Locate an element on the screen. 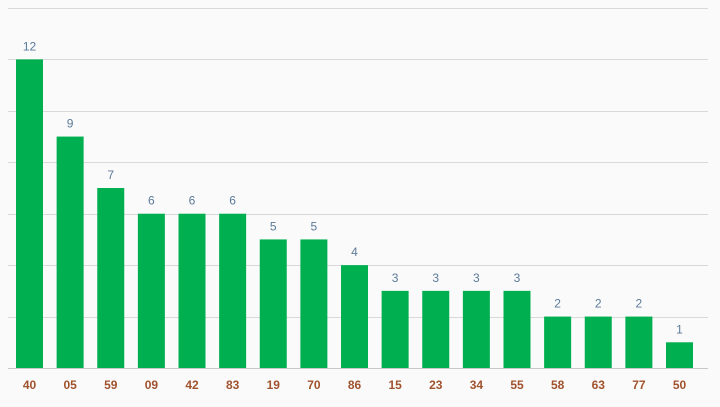 Image resolution: width=720 pixels, height=407 pixels. value-label-58: 2 is located at coordinates (557, 304).